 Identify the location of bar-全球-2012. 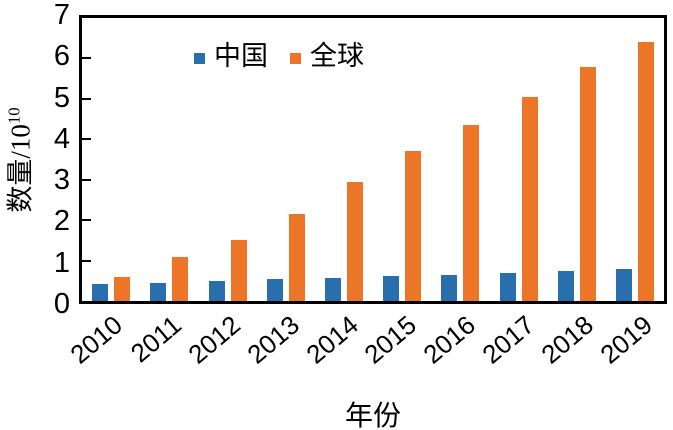
(238, 270).